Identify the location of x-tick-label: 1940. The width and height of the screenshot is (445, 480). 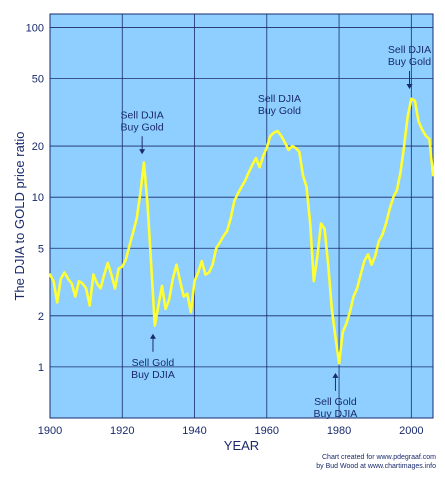
(194, 431).